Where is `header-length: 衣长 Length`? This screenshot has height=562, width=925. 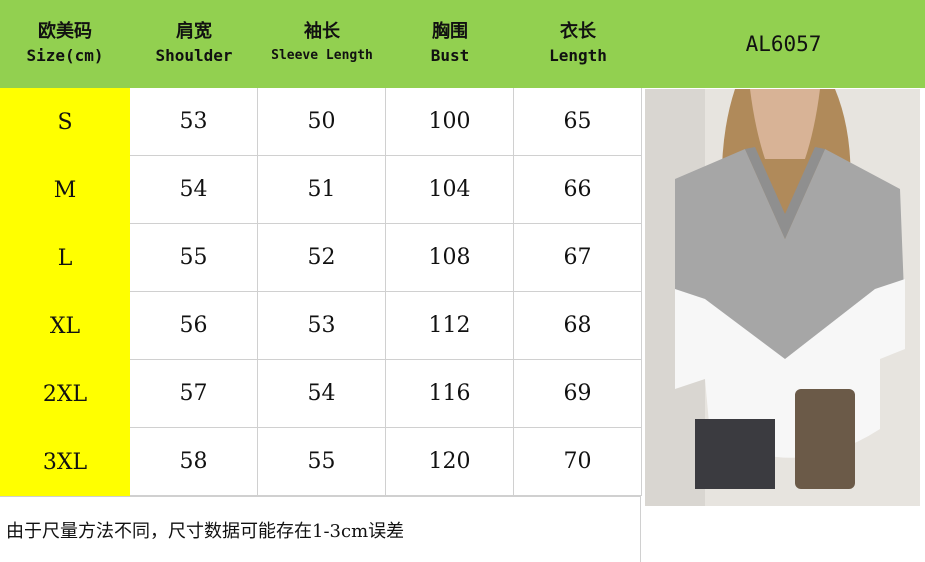 header-length: 衣长 Length is located at coordinates (578, 44).